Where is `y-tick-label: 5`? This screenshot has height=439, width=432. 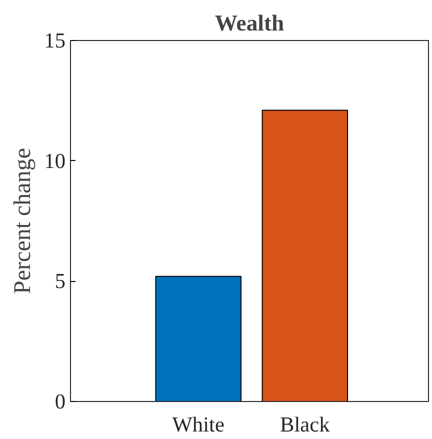
y-tick-label: 5 is located at coordinates (60, 281).